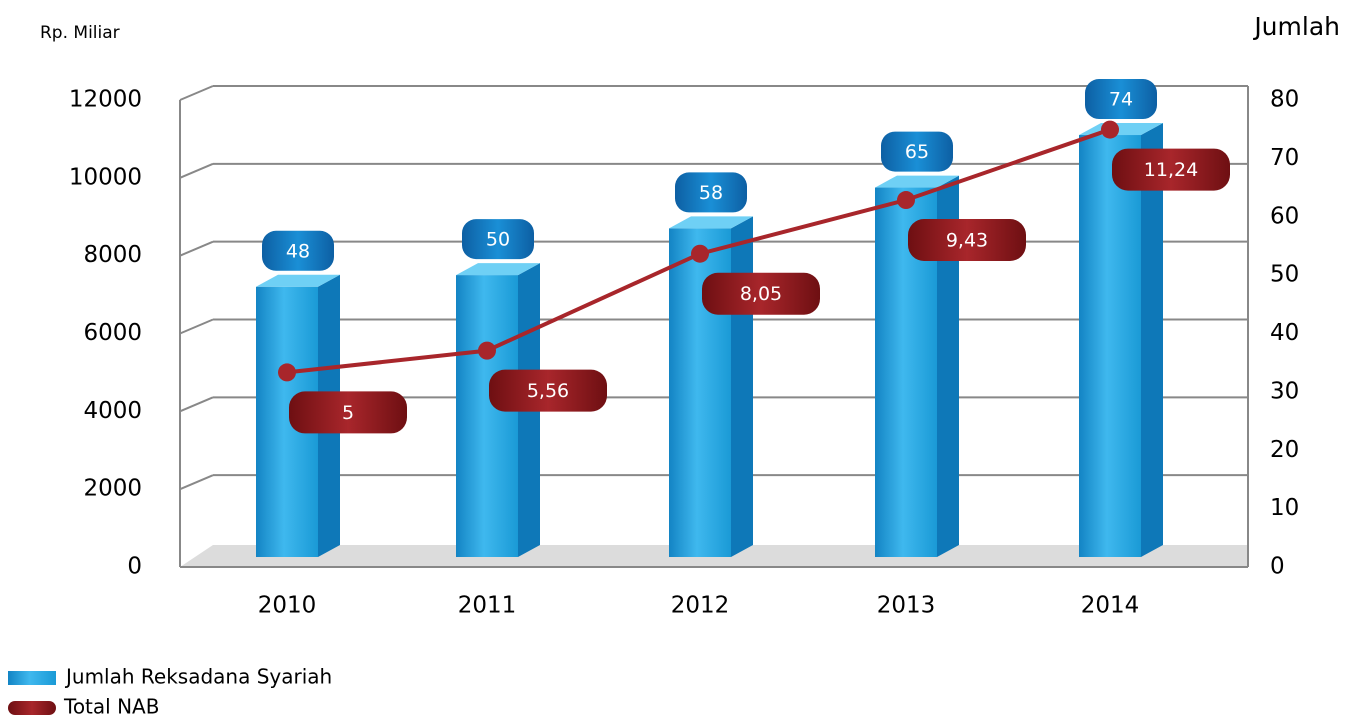 Image resolution: width=1357 pixels, height=723 pixels. Describe the element at coordinates (80, 33) in the screenshot. I see `y-axis-title: Rp. Miliar` at that location.